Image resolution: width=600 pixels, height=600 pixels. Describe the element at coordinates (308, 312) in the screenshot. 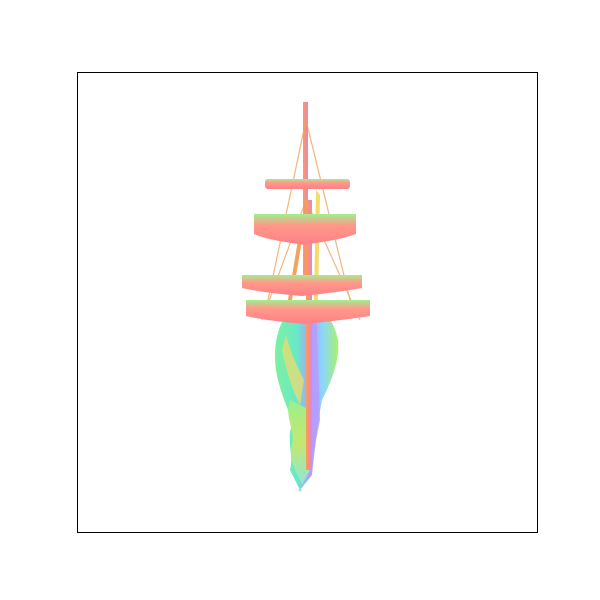

I see `sail-lower` at that location.